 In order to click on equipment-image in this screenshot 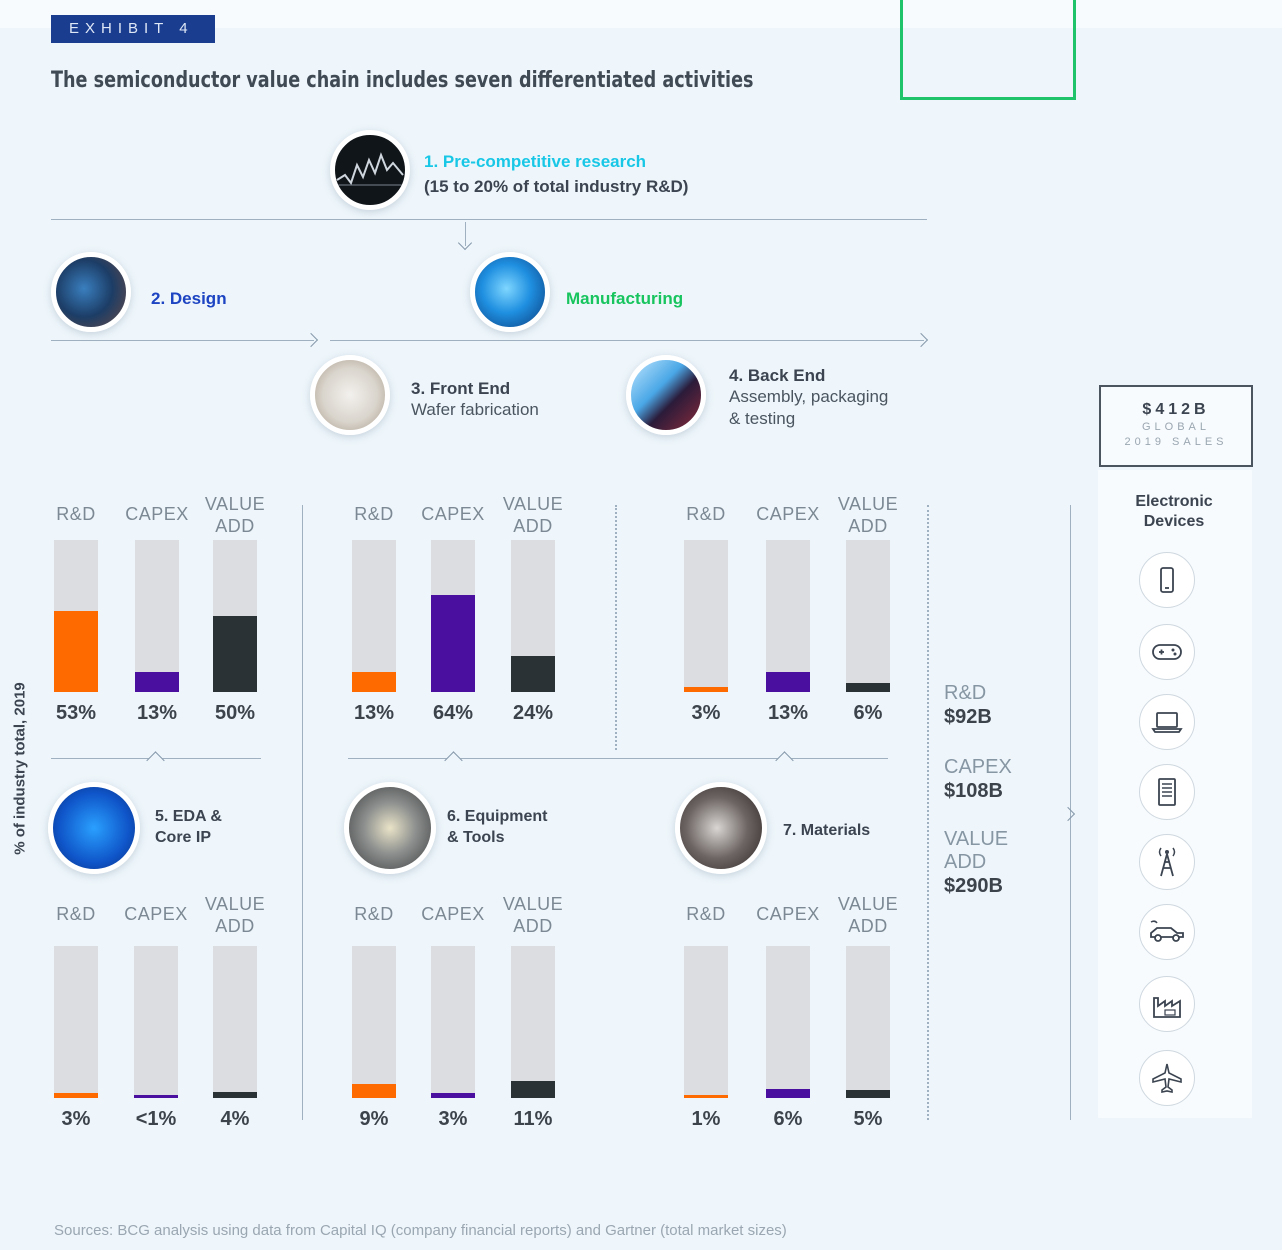, I will do `click(390, 828)`.